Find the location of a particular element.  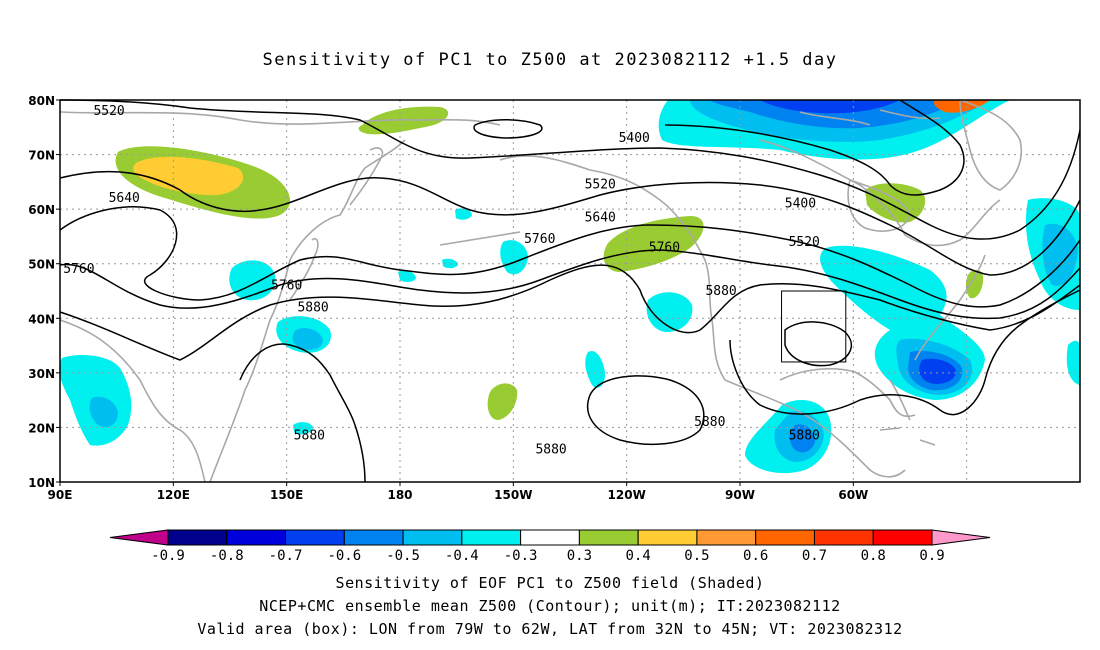

contour-5880-west-atl is located at coordinates (818, 344).